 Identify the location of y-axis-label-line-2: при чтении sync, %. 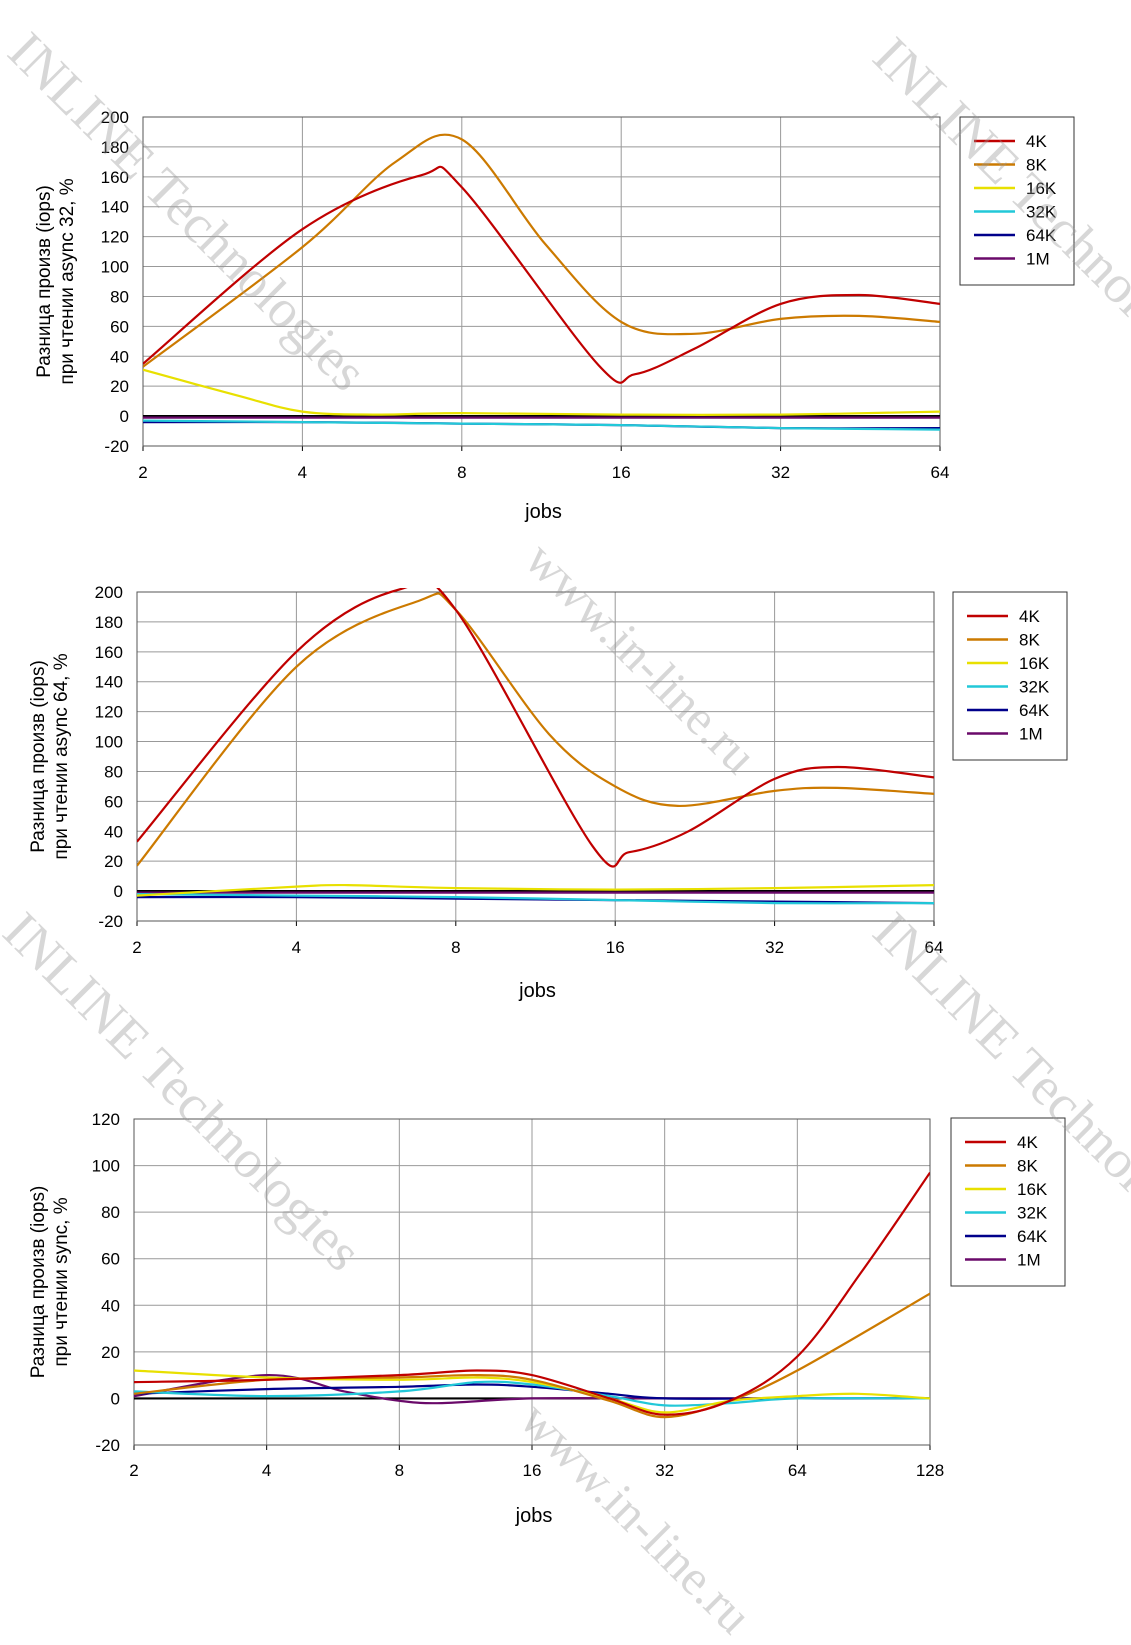
(61, 1281).